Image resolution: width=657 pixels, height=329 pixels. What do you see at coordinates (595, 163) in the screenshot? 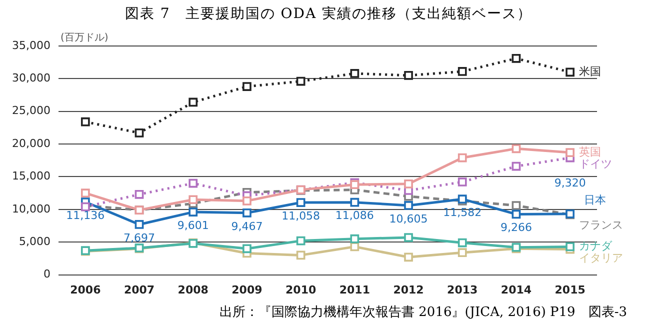
I see `series-label: ドイツ` at bounding box center [595, 163].